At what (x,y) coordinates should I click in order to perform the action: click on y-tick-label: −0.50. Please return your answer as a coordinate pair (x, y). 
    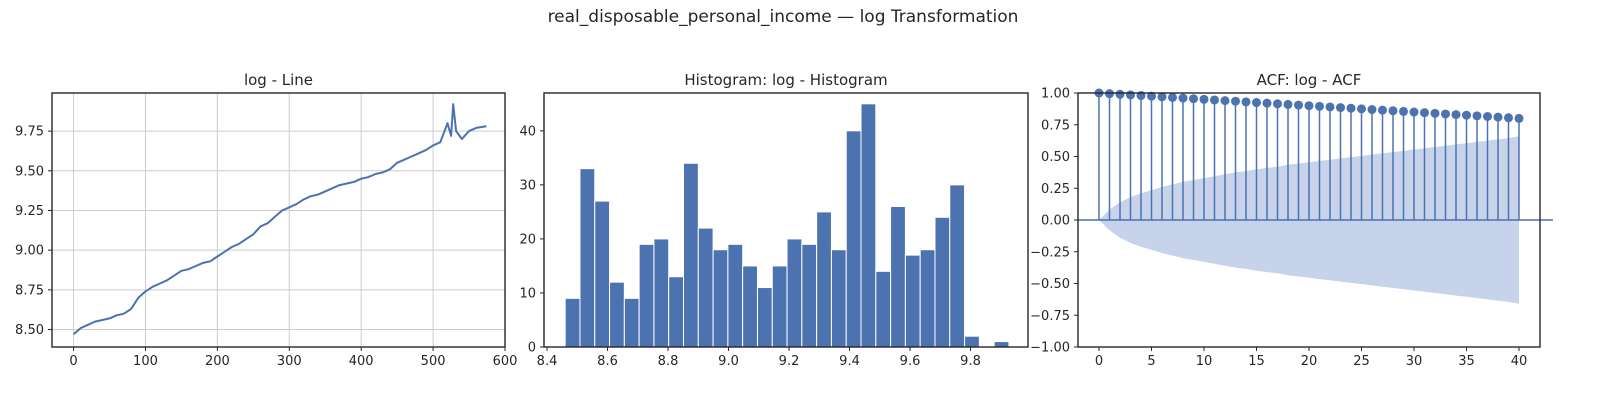
    Looking at the image, I should click on (1050, 284).